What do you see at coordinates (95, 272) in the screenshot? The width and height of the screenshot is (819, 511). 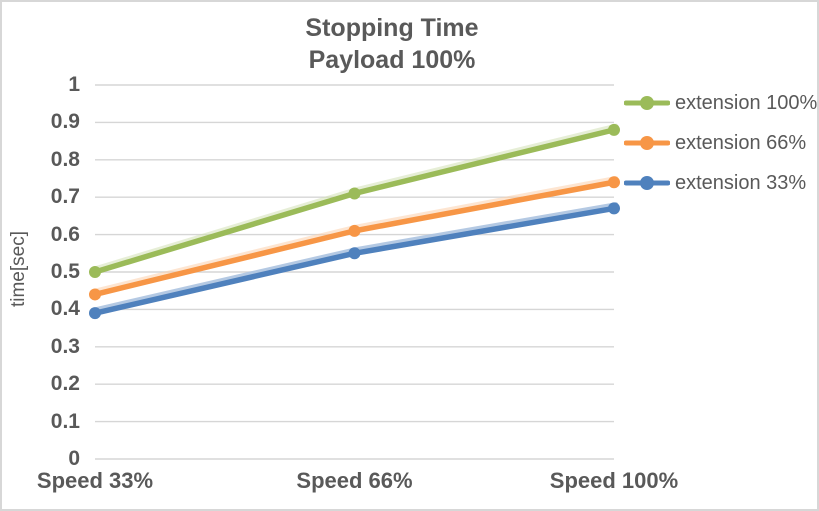 I see `series-marker-extension-100--point-0` at bounding box center [95, 272].